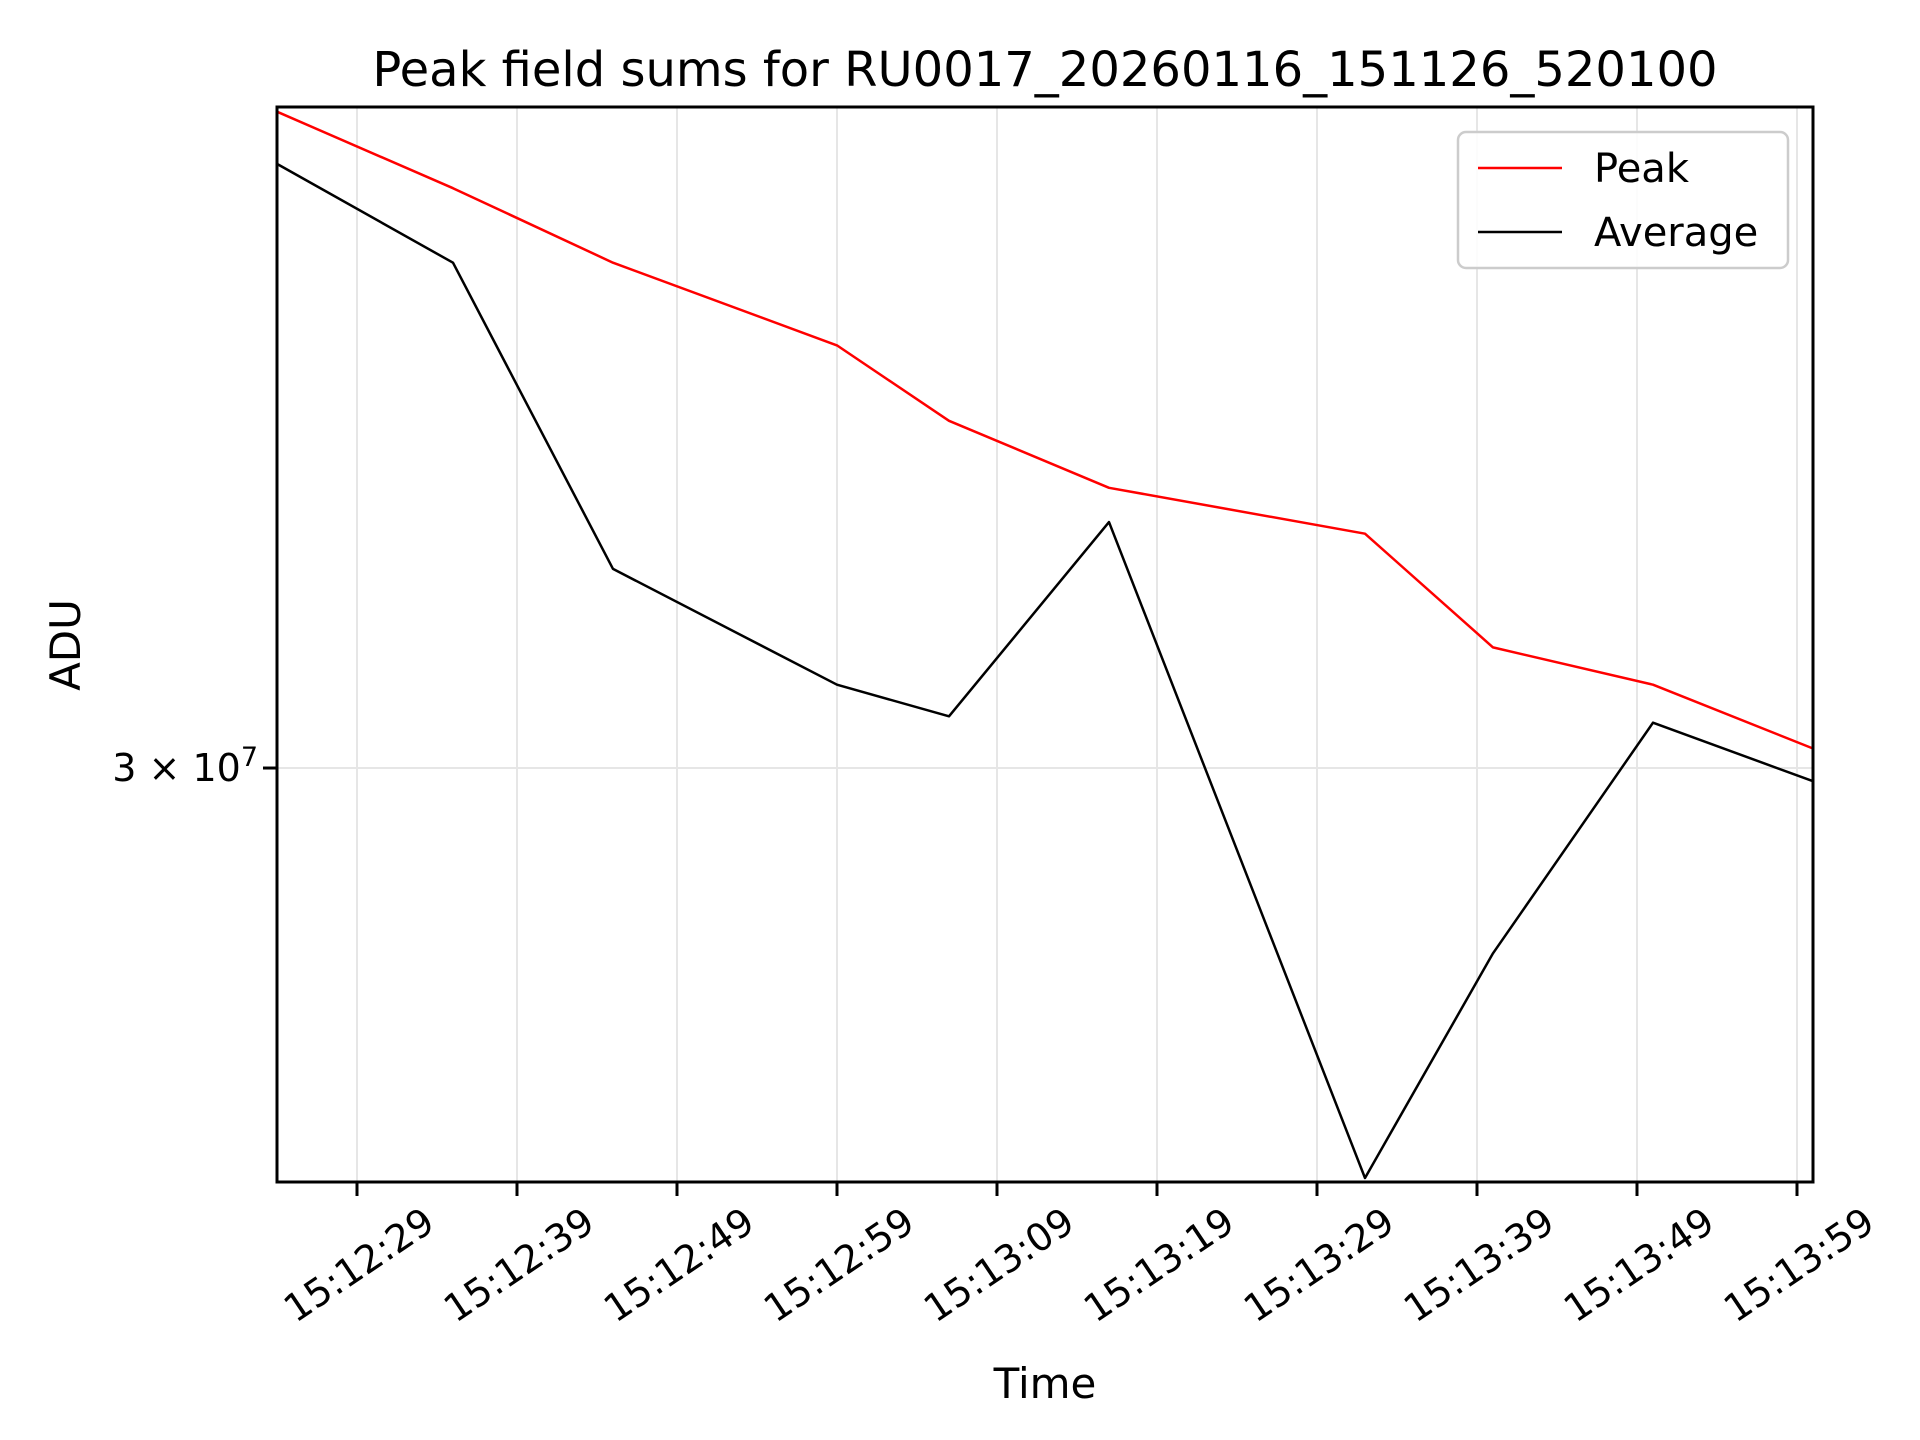 The image size is (1920, 1440). I want to click on legend-label-average: Average, so click(1676, 233).